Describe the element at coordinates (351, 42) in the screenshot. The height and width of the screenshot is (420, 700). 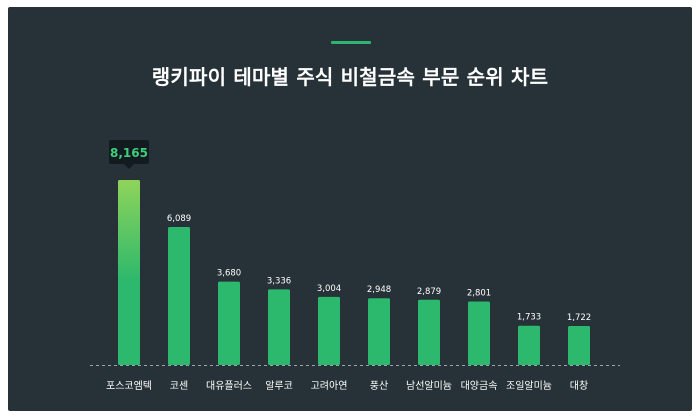
I see `title-accent-line` at that location.